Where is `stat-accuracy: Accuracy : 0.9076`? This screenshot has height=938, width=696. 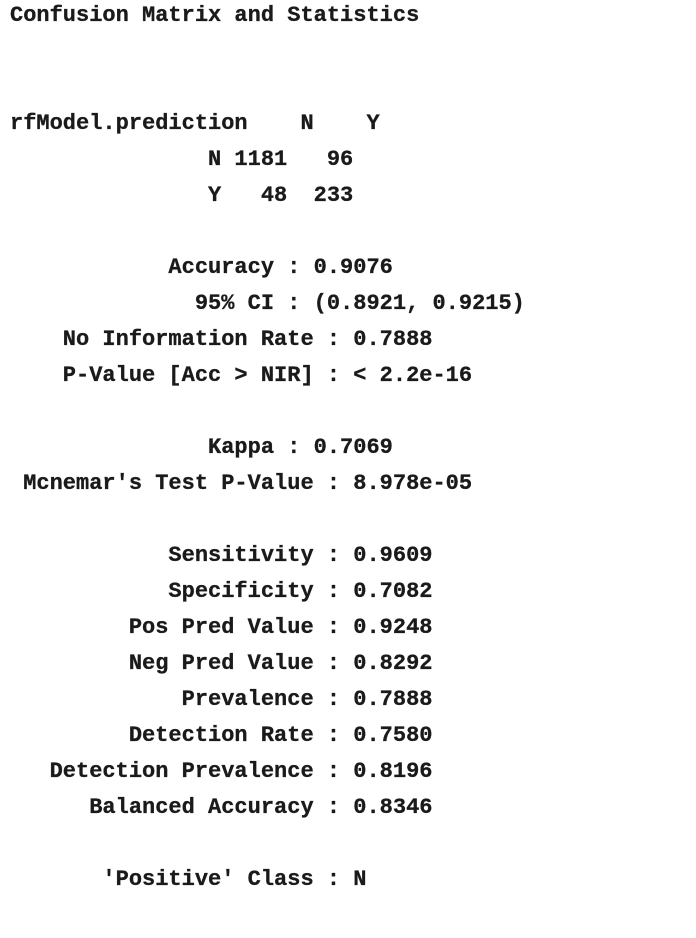
stat-accuracy: Accuracy : 0.9076 is located at coordinates (201, 267).